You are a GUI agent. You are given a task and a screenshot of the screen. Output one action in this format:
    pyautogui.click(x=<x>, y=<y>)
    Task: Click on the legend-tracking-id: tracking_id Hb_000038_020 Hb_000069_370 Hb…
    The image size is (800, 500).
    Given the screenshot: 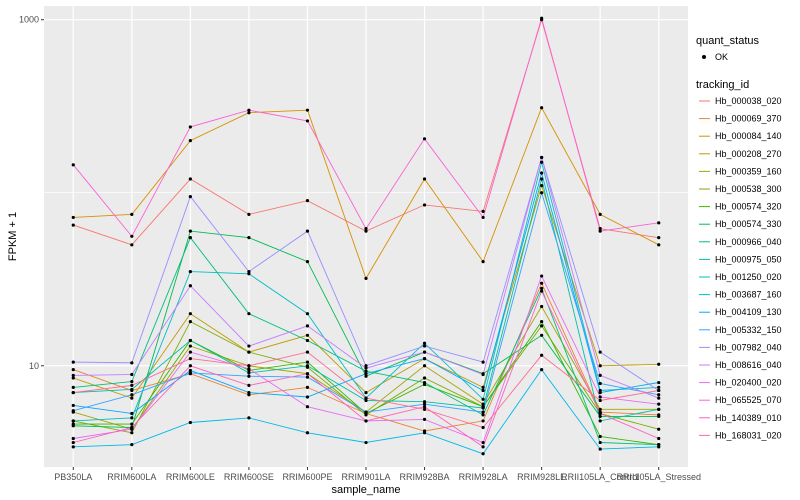 What is the action you would take?
    pyautogui.click(x=739, y=259)
    